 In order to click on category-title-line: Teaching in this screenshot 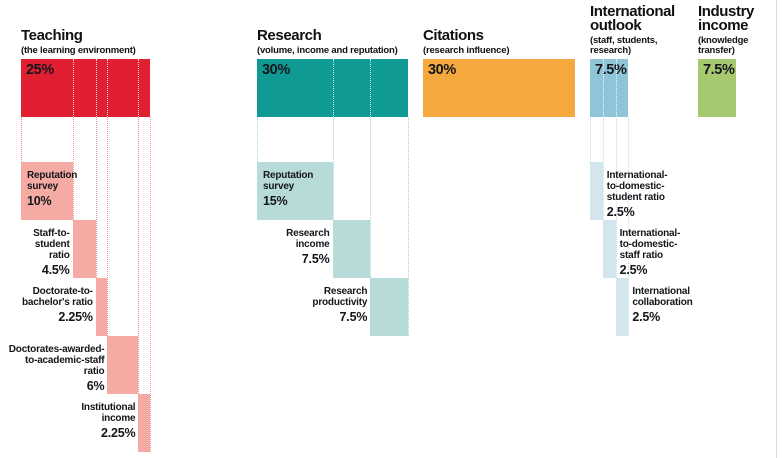, I will do `click(52, 35)`.